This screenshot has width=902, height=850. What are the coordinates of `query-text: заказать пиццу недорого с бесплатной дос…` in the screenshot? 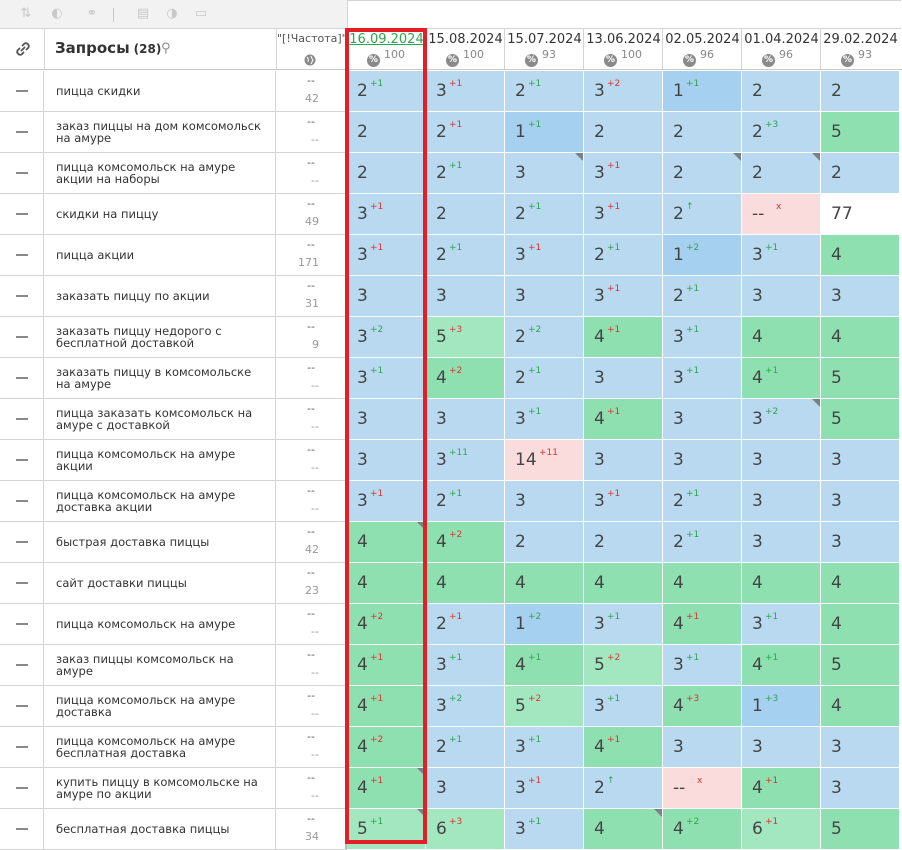 It's located at (160, 337).